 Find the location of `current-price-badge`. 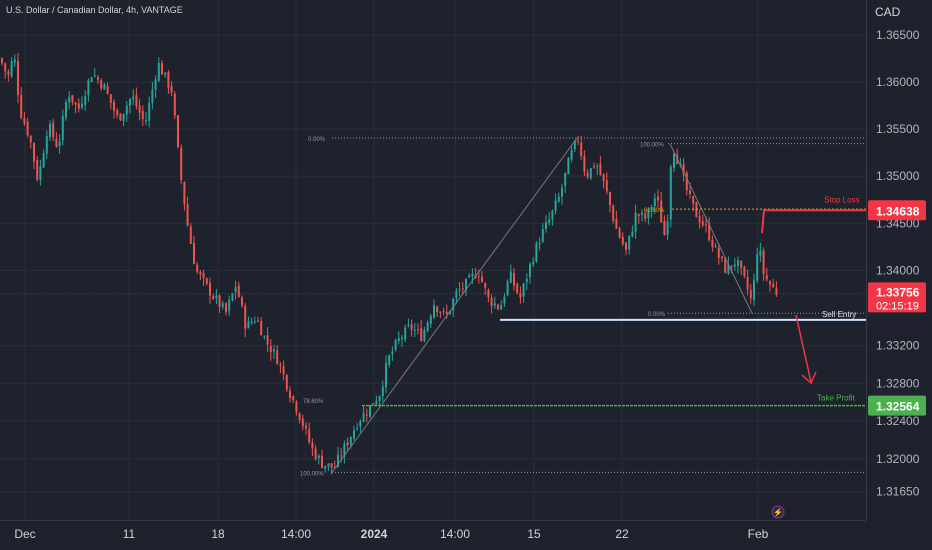

current-price-badge is located at coordinates (897, 297).